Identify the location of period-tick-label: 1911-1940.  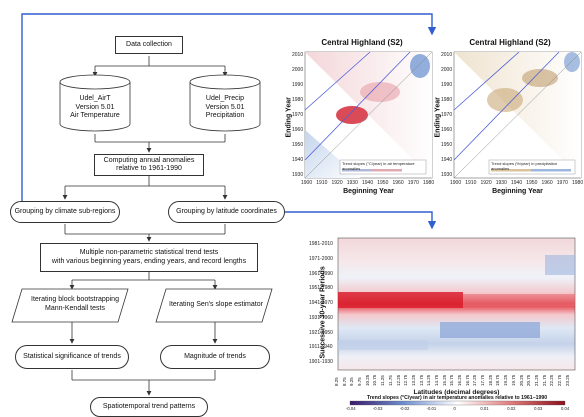
(321, 347).